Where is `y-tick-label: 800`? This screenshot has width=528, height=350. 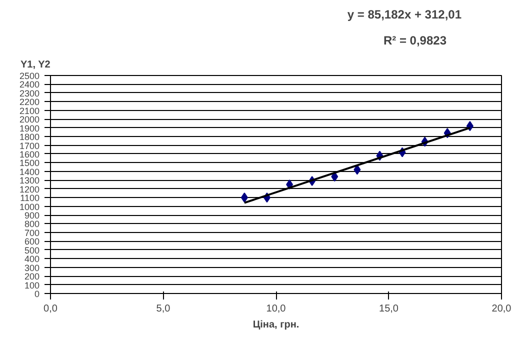 y-tick-label: 800 is located at coordinates (32, 224).